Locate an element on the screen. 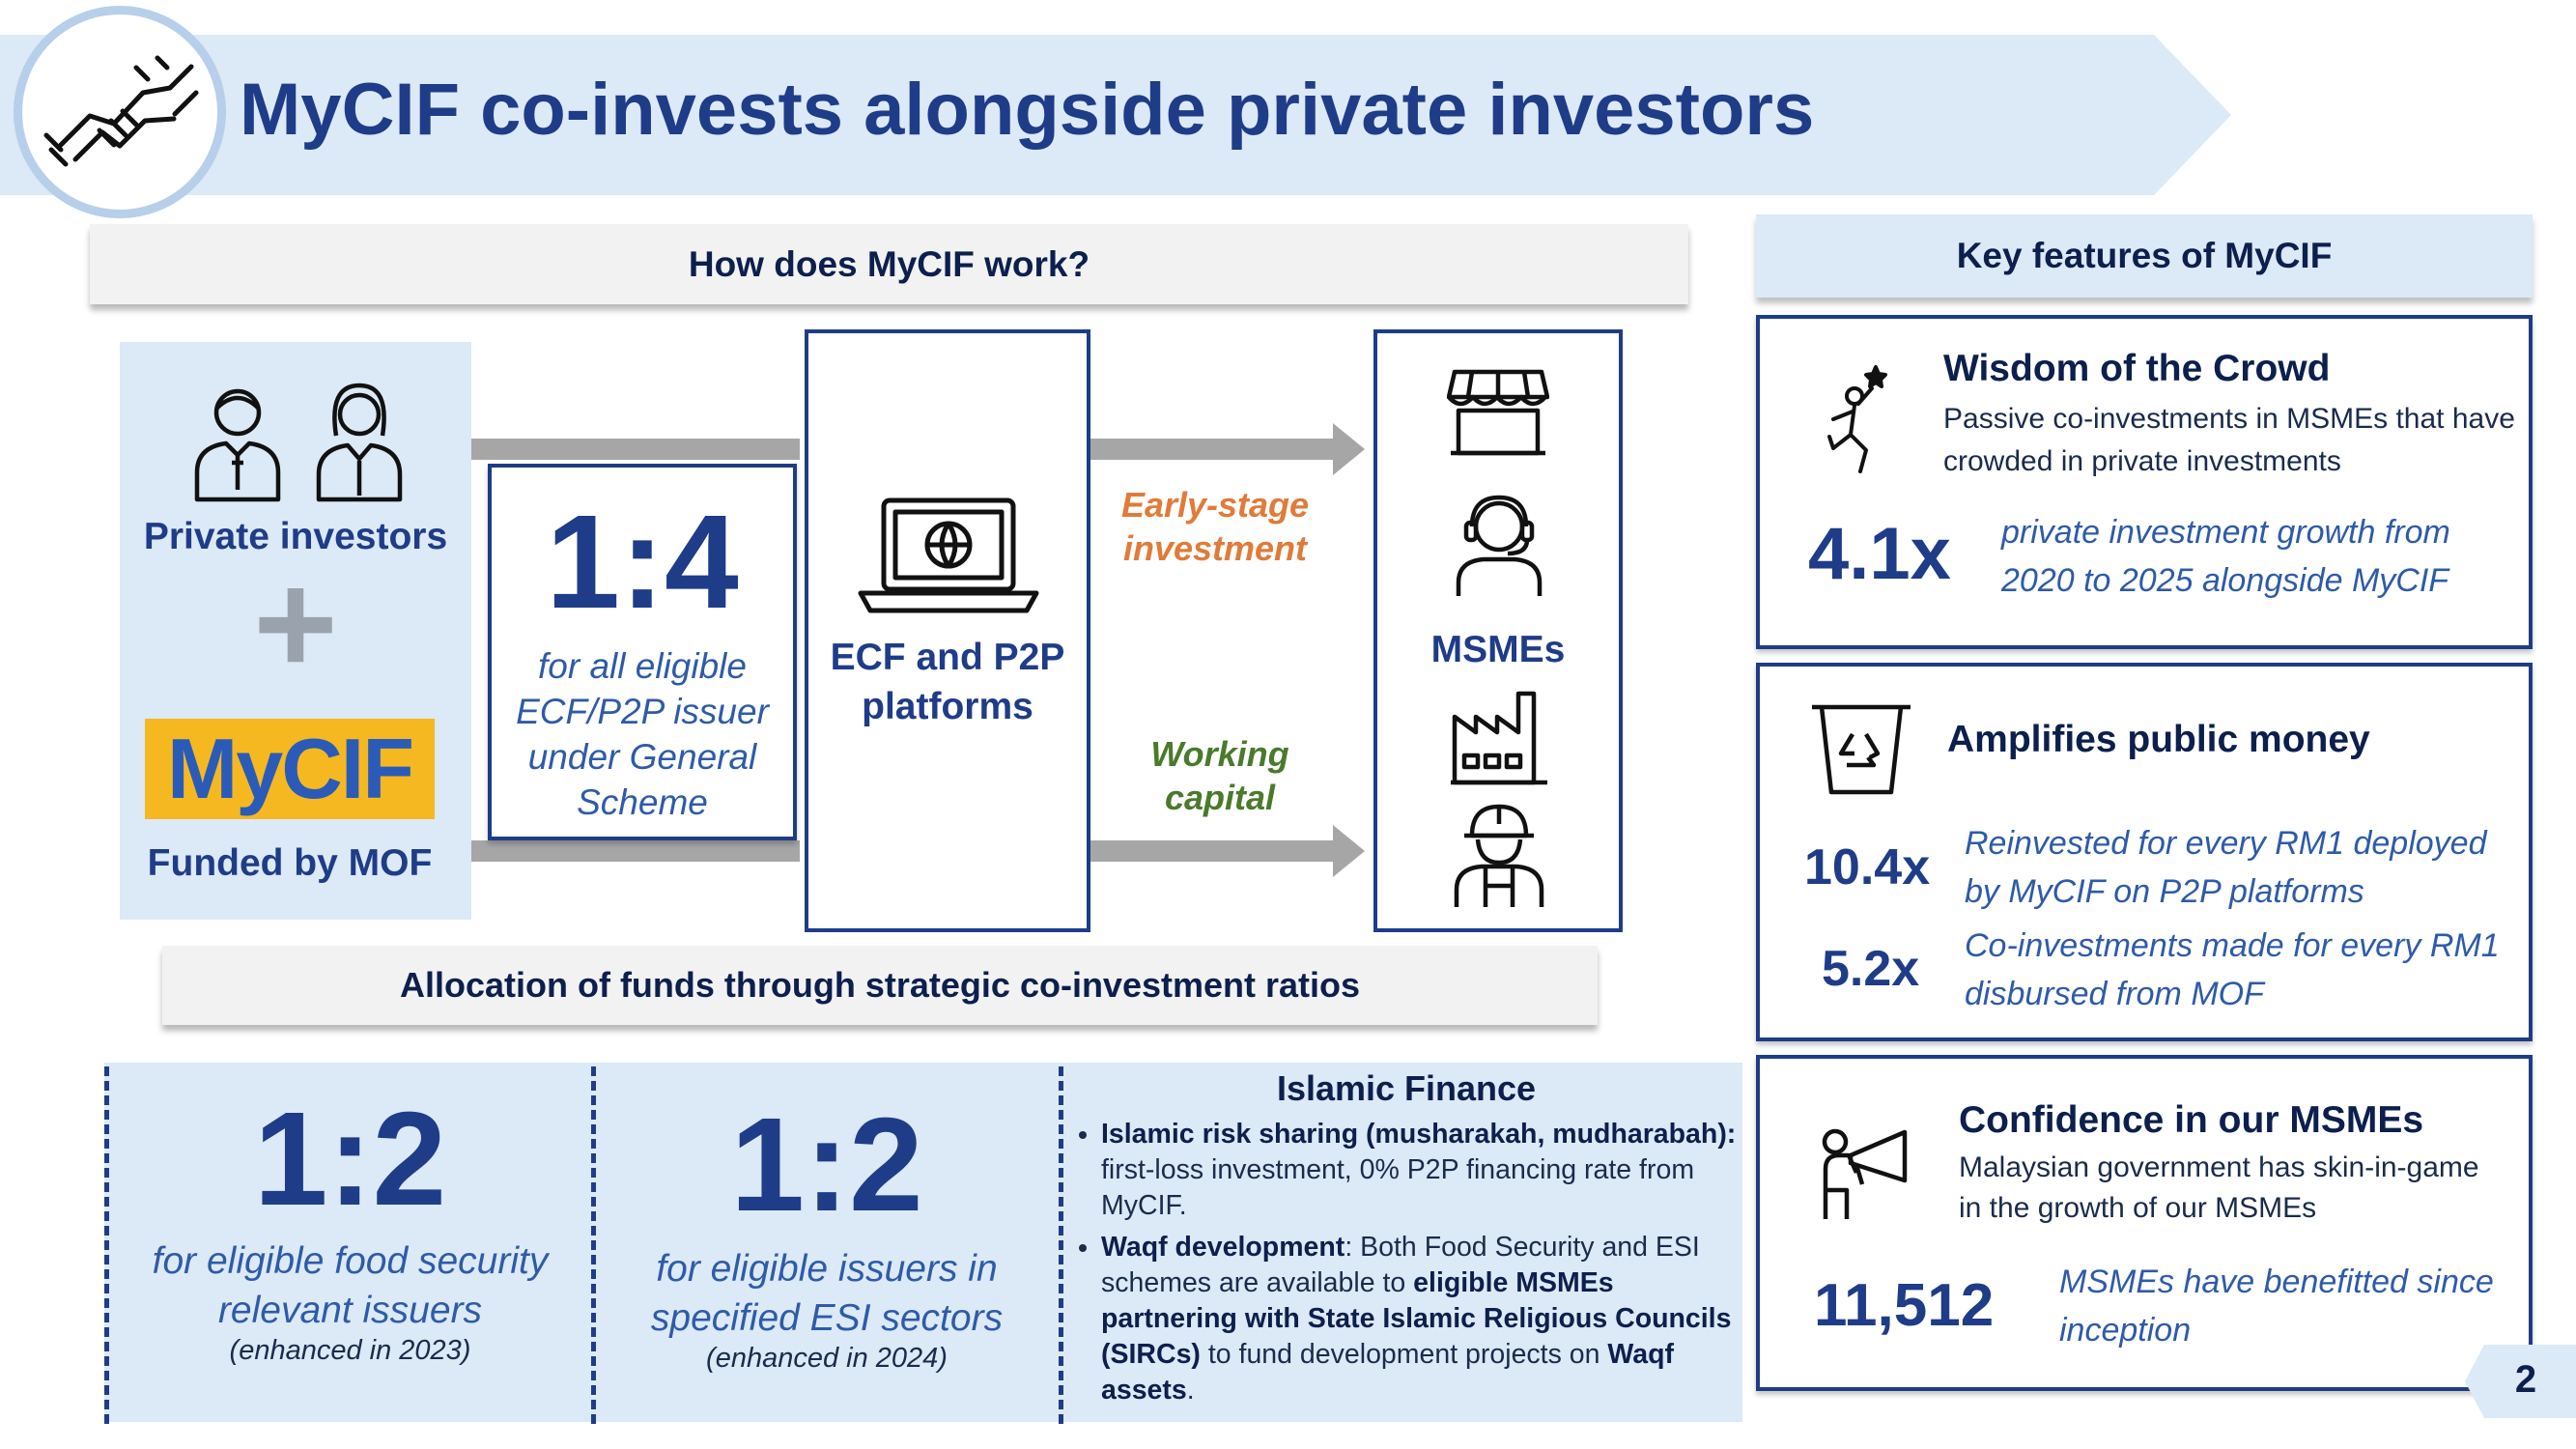 The height and width of the screenshot is (1449, 2576). mycif-logo: MyCIF is located at coordinates (290, 769).